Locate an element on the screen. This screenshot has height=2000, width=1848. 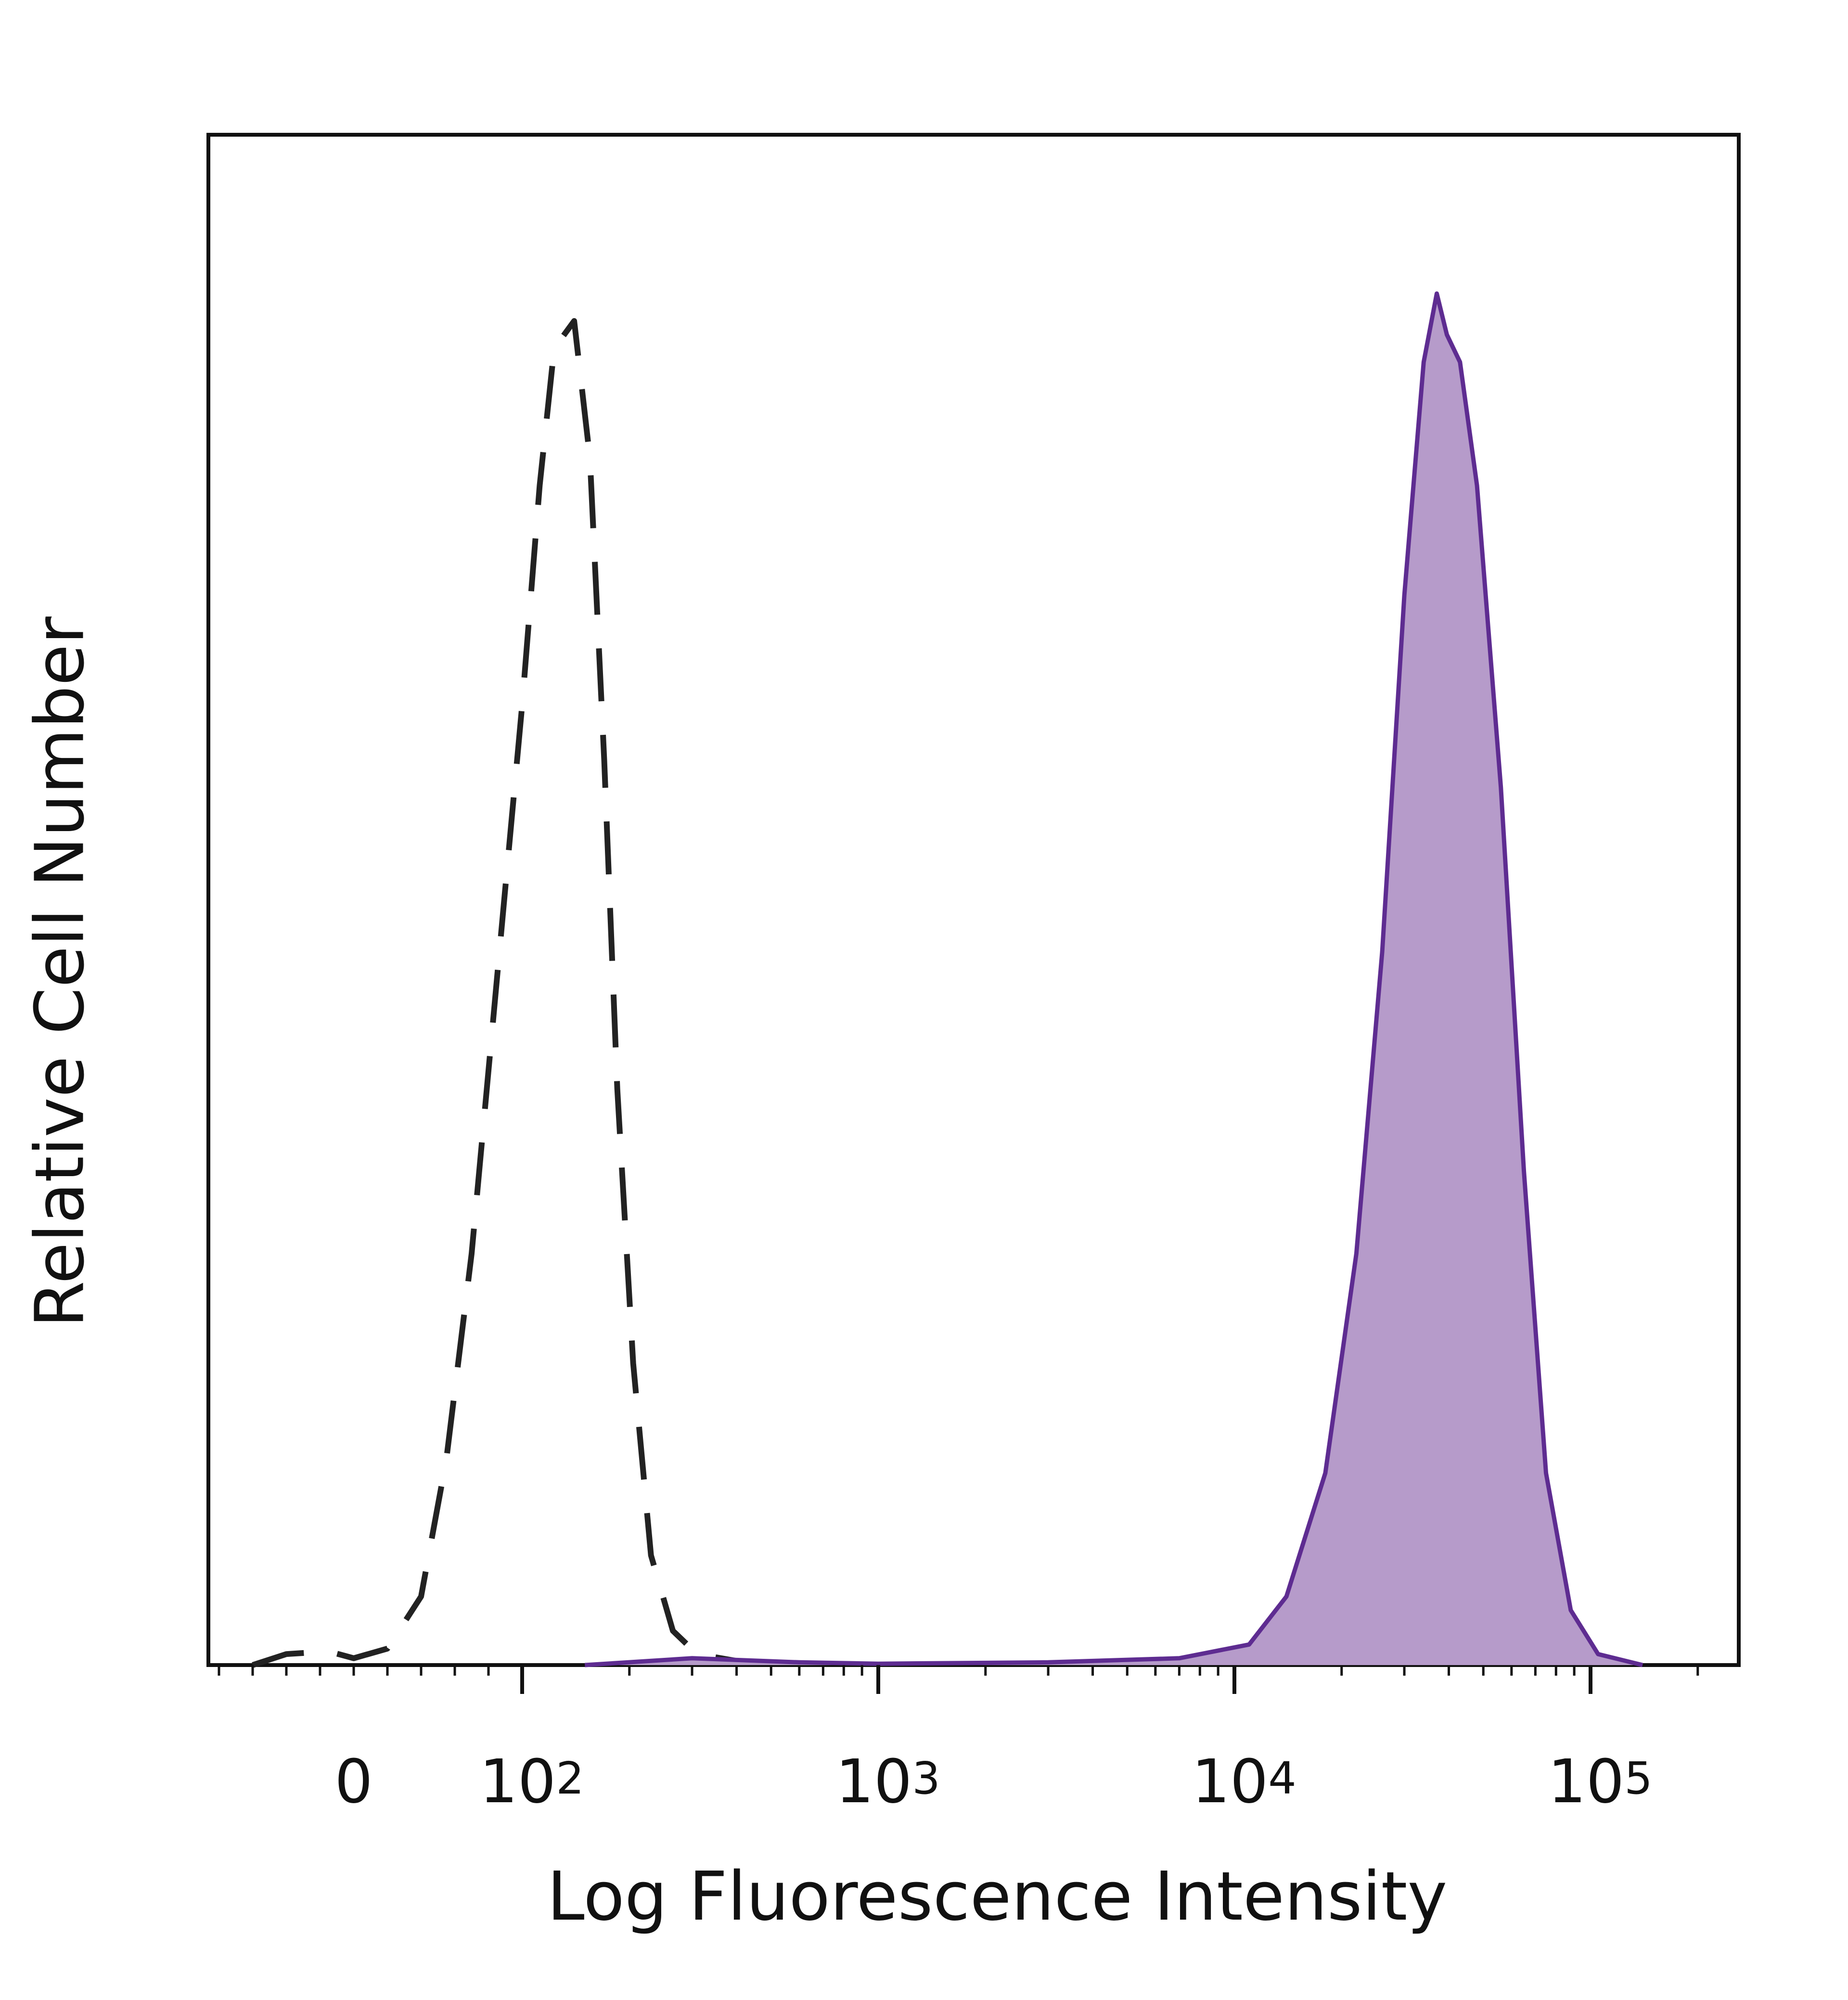
x-tick-label: 0 is located at coordinates (353, 1782).